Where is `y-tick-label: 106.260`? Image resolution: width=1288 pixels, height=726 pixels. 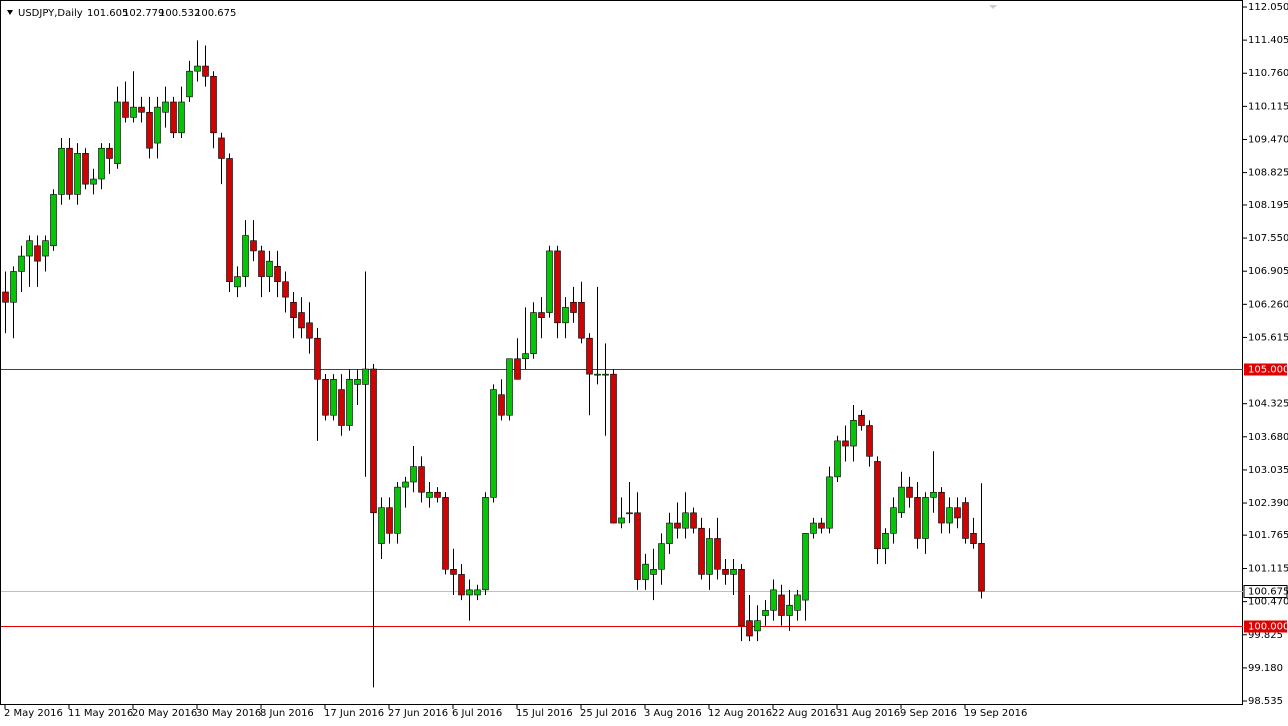
y-tick-label: 106.260 is located at coordinates (1268, 304).